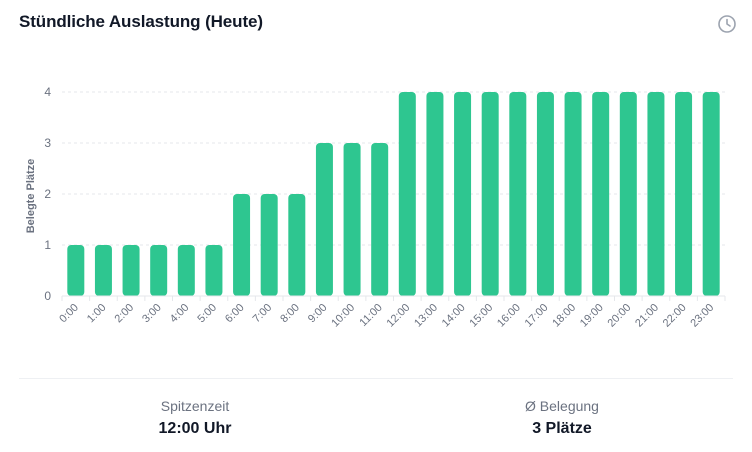  Describe the element at coordinates (195, 428) in the screenshot. I see `stat-value: 12:00 Uhr` at that location.